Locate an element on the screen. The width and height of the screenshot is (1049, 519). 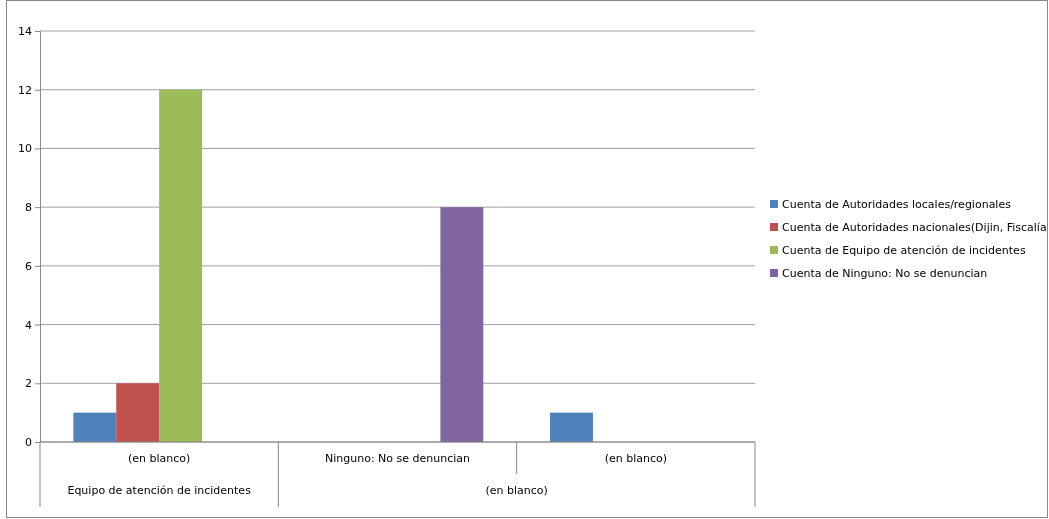
y-tick-label: 12 is located at coordinates (25, 90).